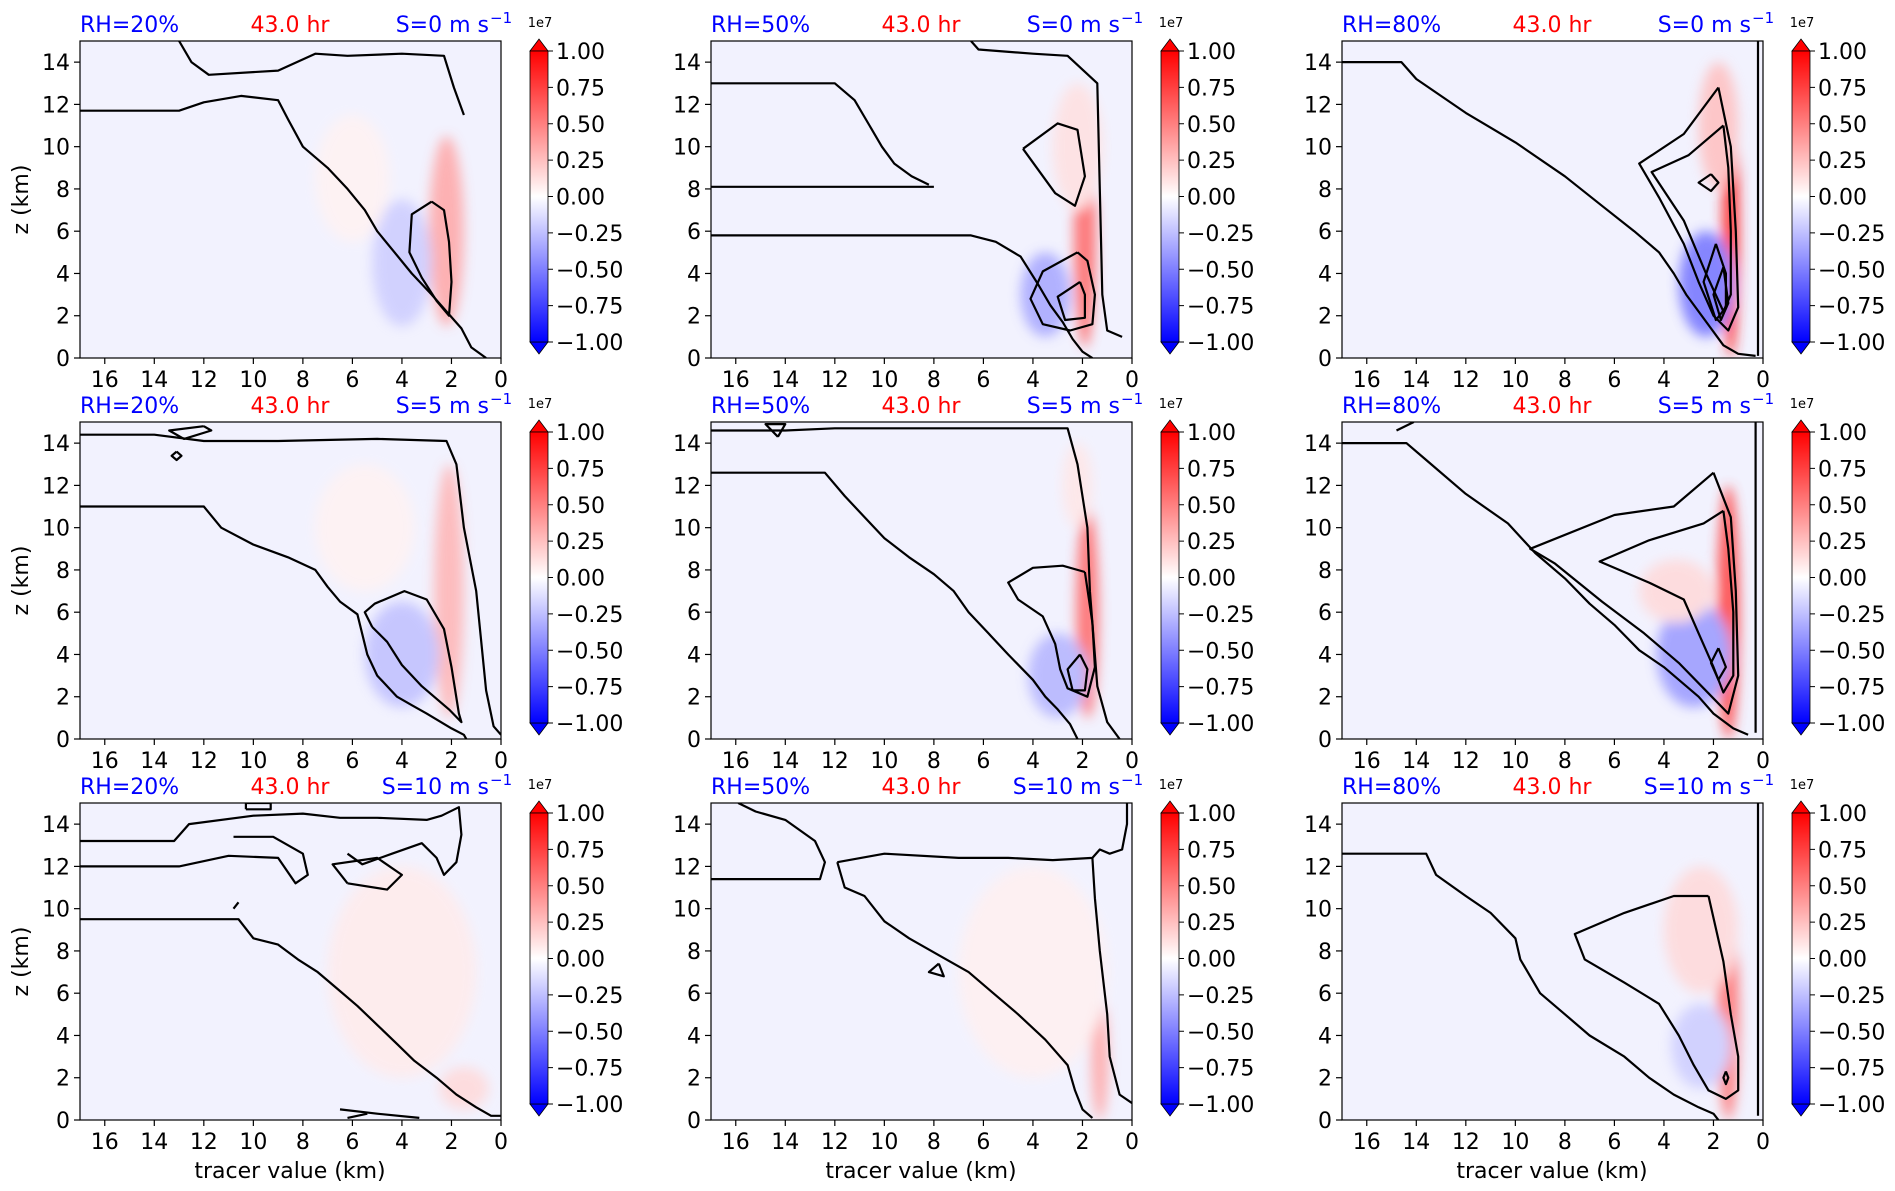  What do you see at coordinates (1697, 787) in the screenshot?
I see `shear-label: S=10 m s` at bounding box center [1697, 787].